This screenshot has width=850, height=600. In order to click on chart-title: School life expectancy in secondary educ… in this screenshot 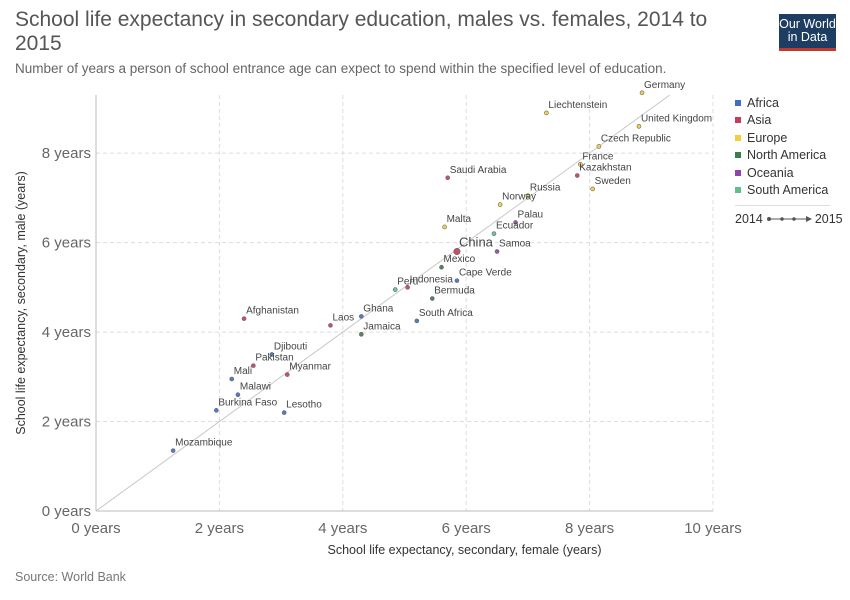, I will do `click(361, 31)`.